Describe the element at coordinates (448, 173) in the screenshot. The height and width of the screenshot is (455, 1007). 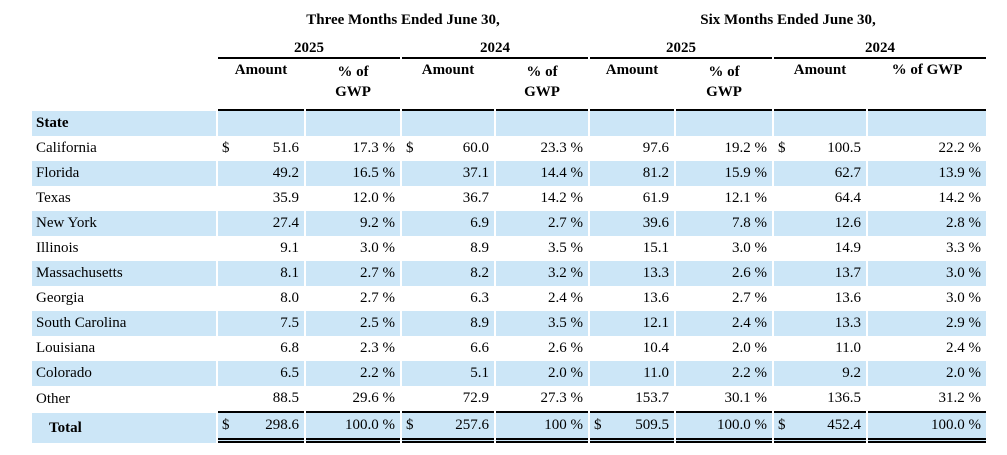
I see `amount-cell: 37.1` at that location.